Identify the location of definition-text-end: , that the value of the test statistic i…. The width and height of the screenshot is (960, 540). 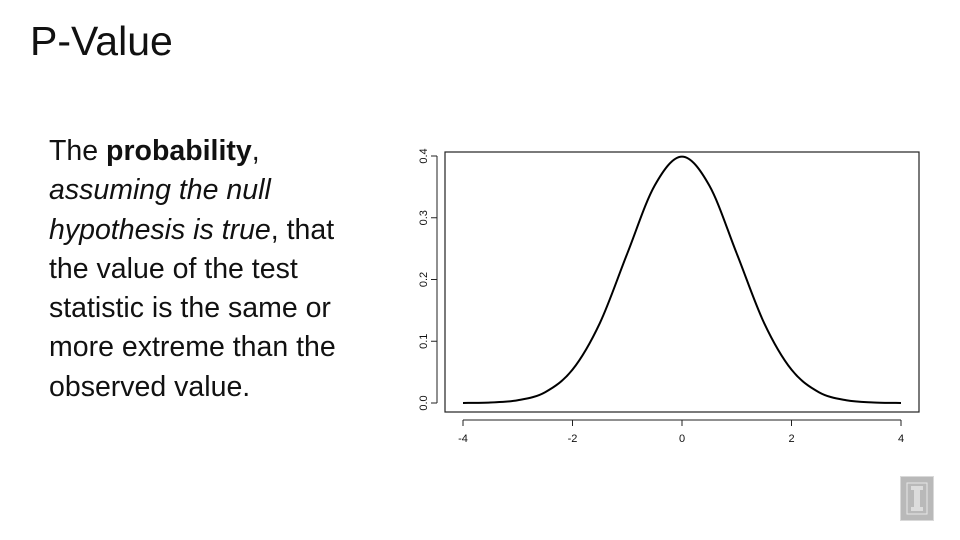
(192, 308).